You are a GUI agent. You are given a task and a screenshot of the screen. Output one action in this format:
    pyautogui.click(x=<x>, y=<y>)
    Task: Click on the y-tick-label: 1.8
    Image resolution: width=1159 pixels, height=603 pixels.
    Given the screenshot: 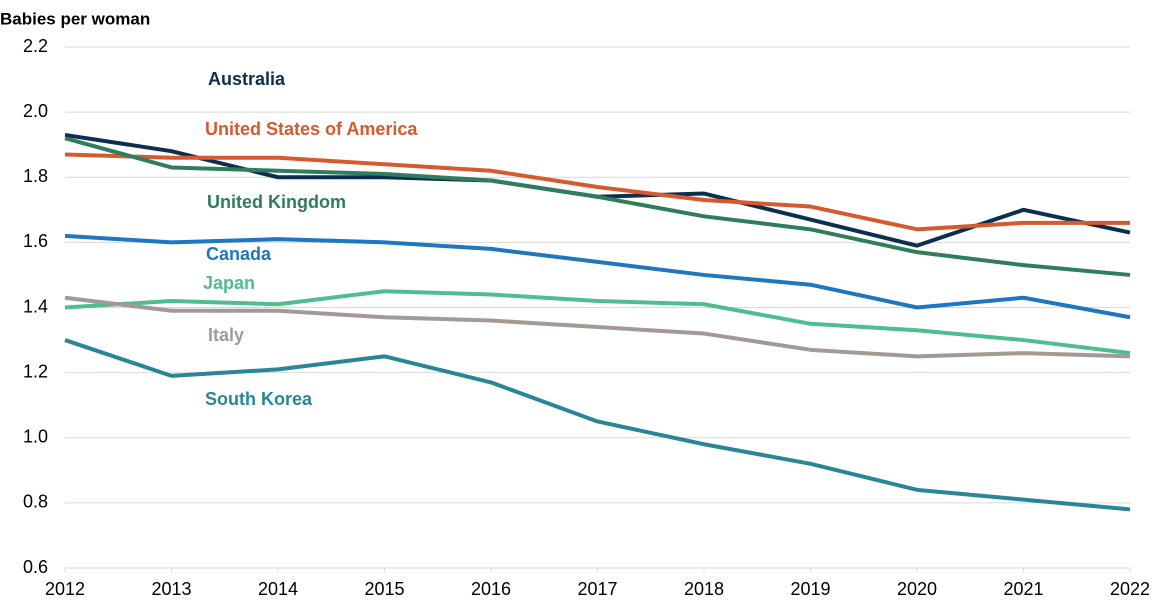 What is the action you would take?
    pyautogui.click(x=35, y=176)
    